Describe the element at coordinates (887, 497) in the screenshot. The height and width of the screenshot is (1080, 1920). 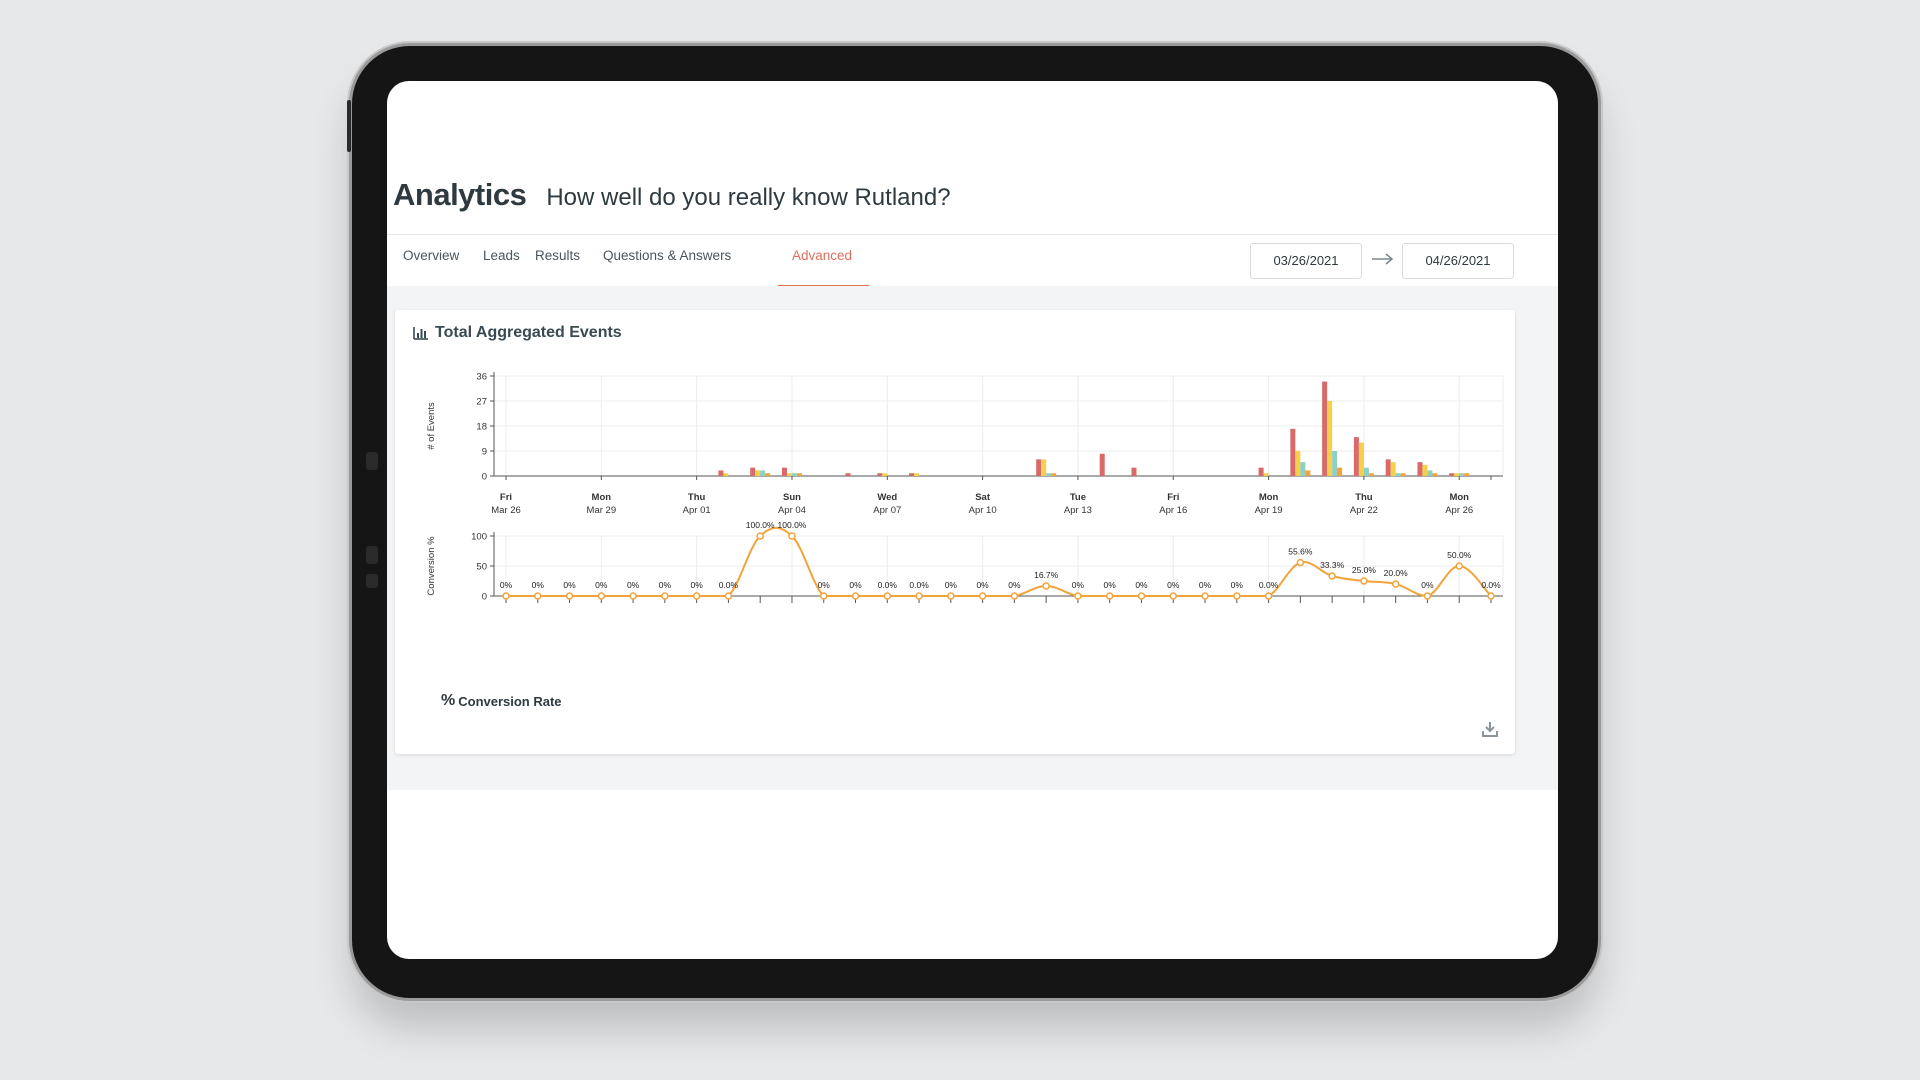
I see `x-tick-day: Wed` at that location.